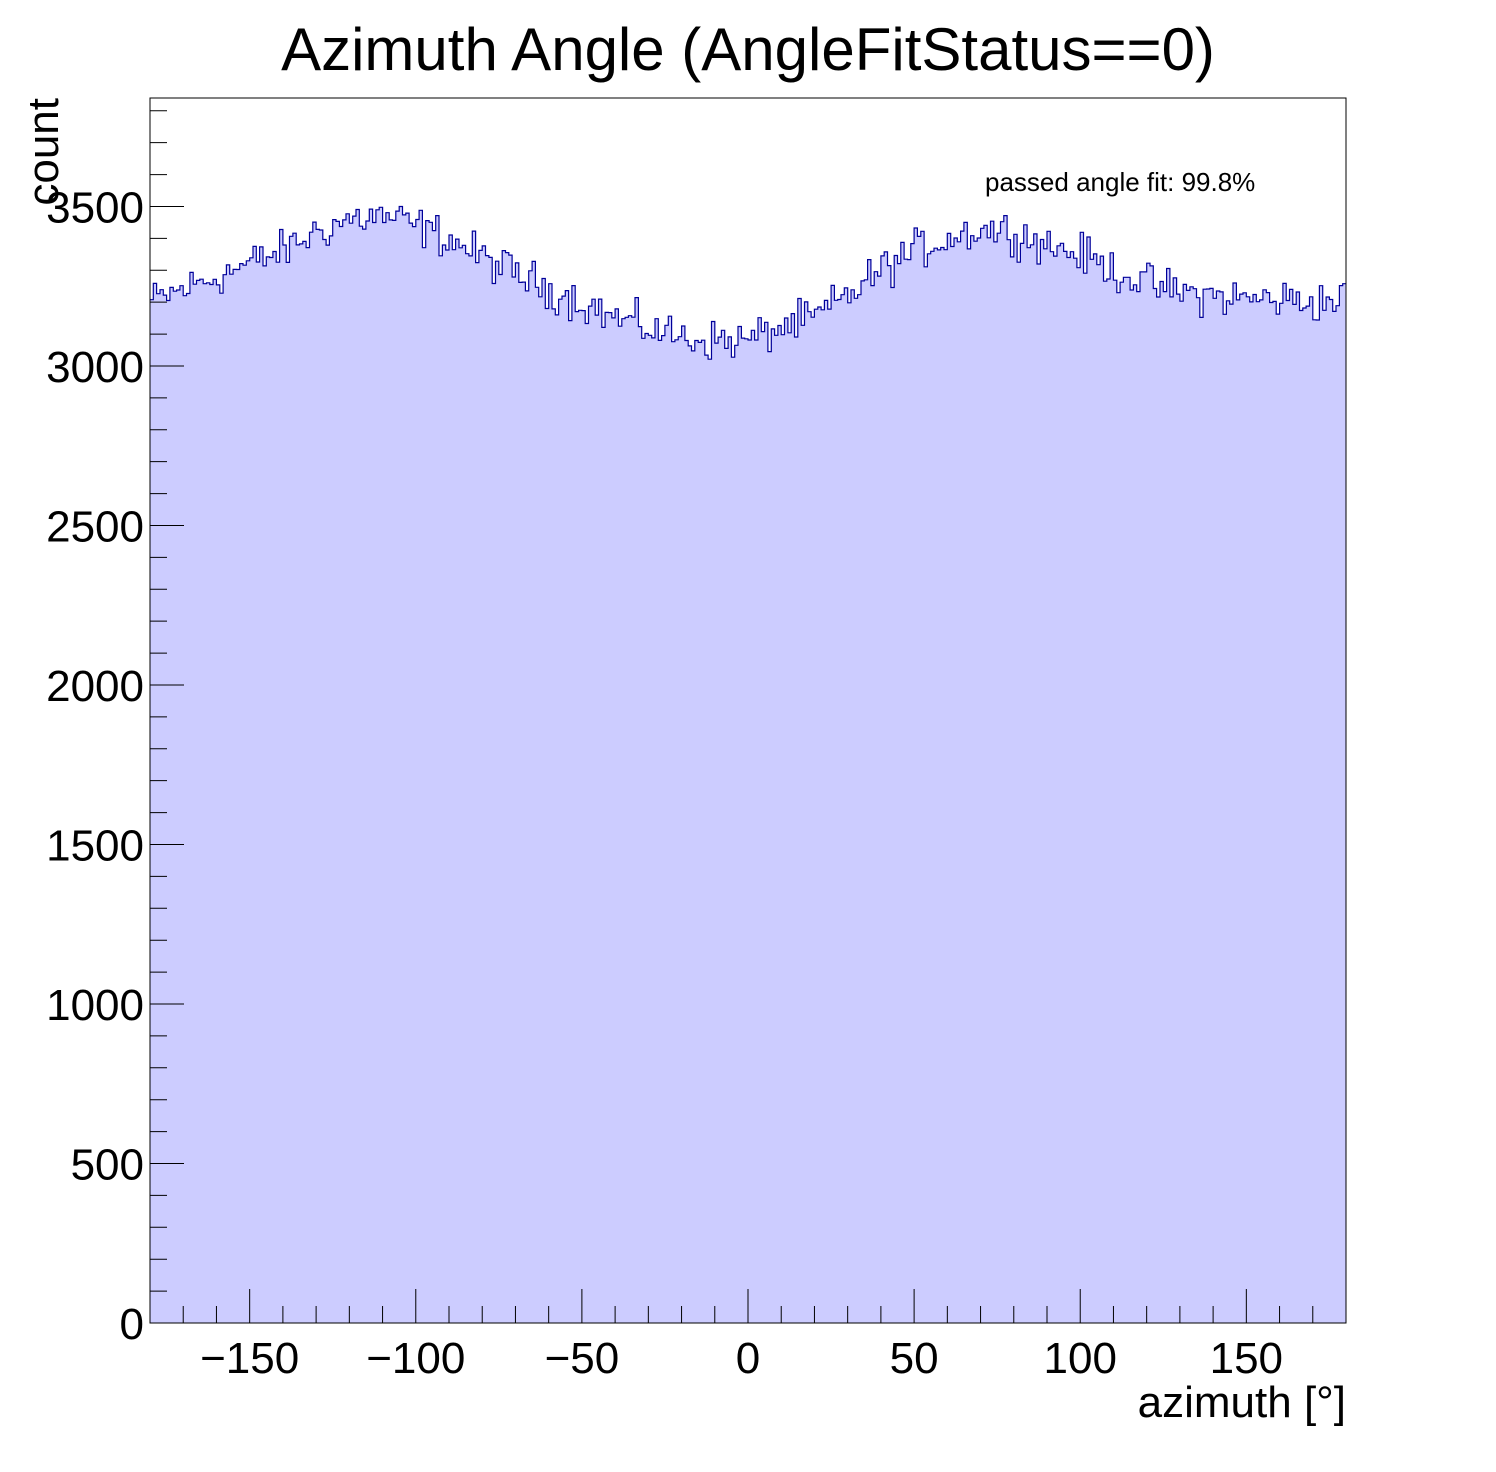  I want to click on x-axis: −150 −100 −50 0 50 100 150, so click(748, 1336).